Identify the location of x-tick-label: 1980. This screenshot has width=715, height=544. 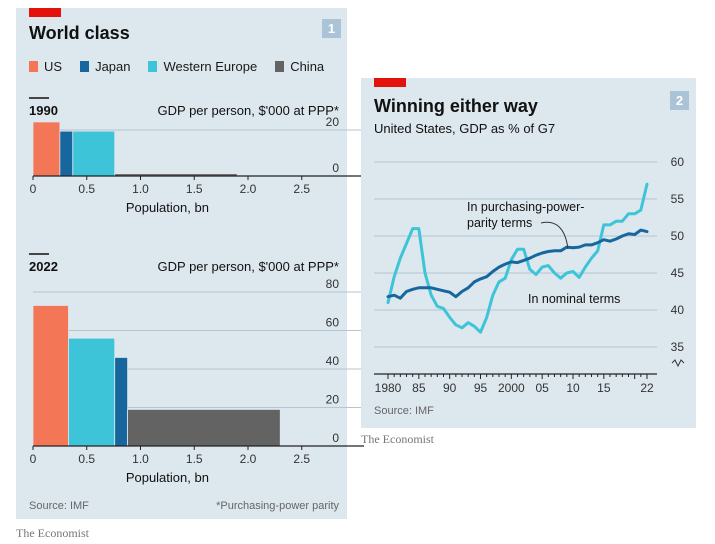
(388, 388).